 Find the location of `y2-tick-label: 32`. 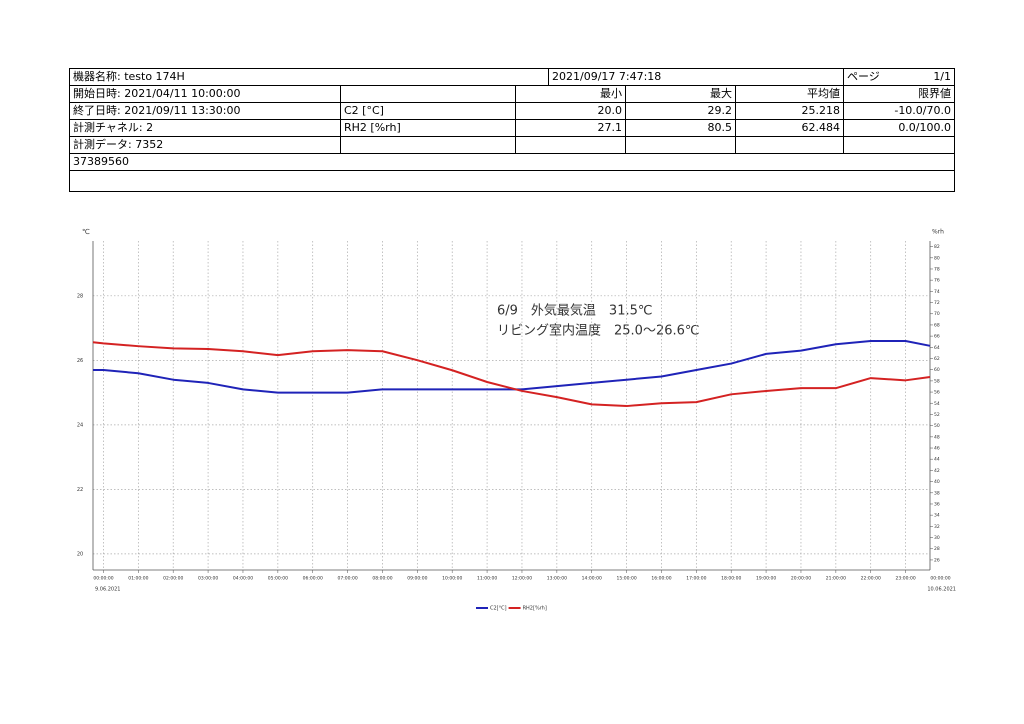

y2-tick-label: 32 is located at coordinates (937, 527).